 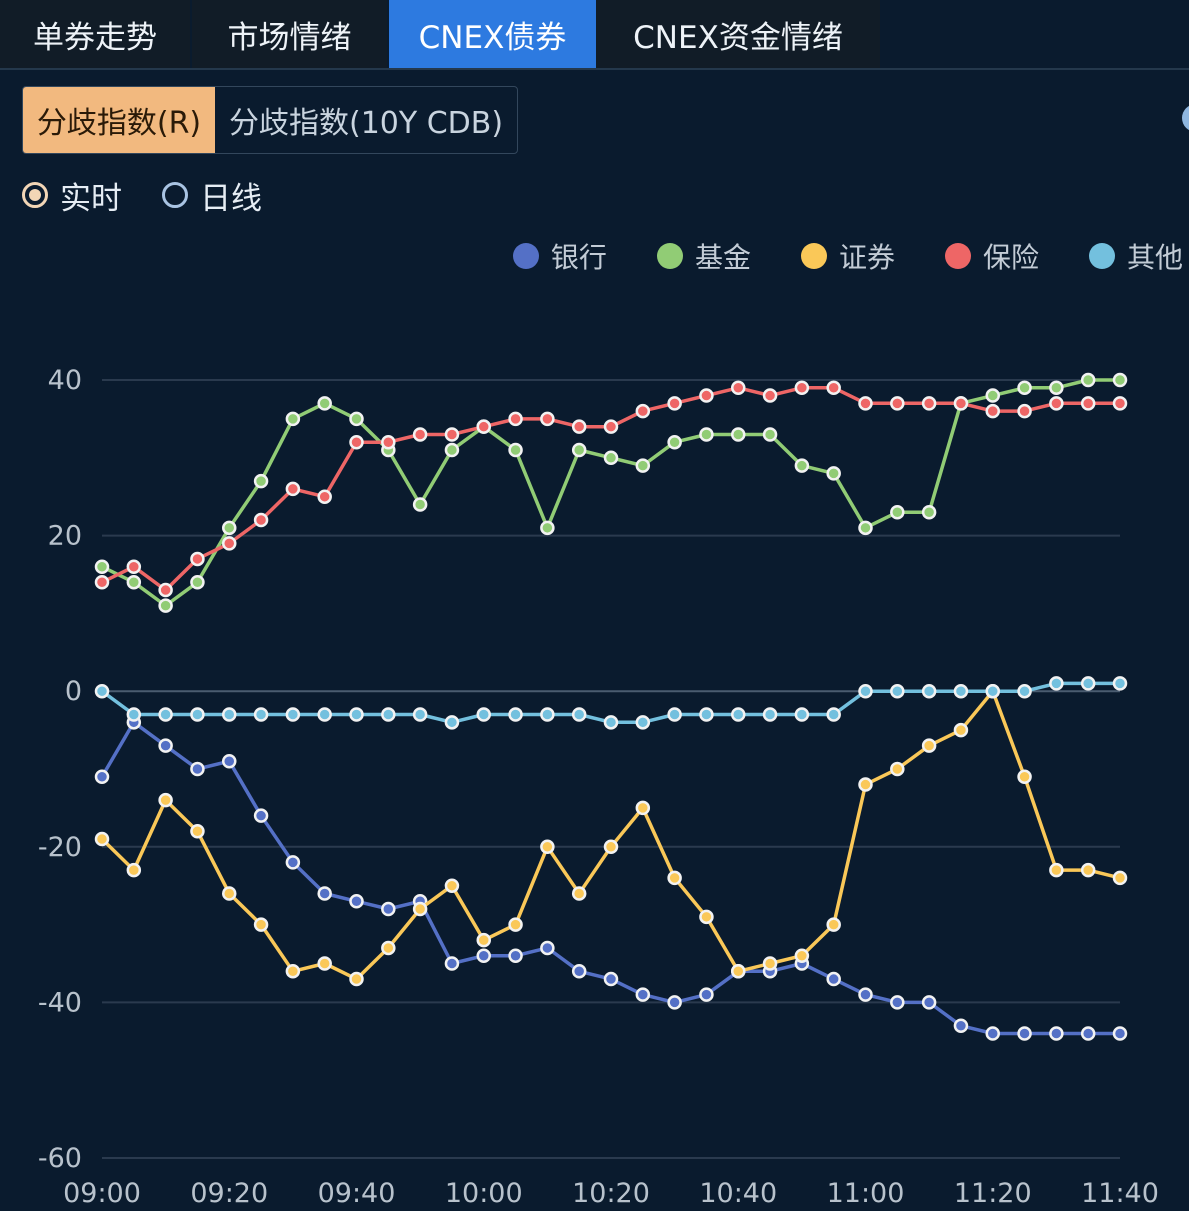 I want to click on y-tick-label: -40, so click(x=60, y=1002).